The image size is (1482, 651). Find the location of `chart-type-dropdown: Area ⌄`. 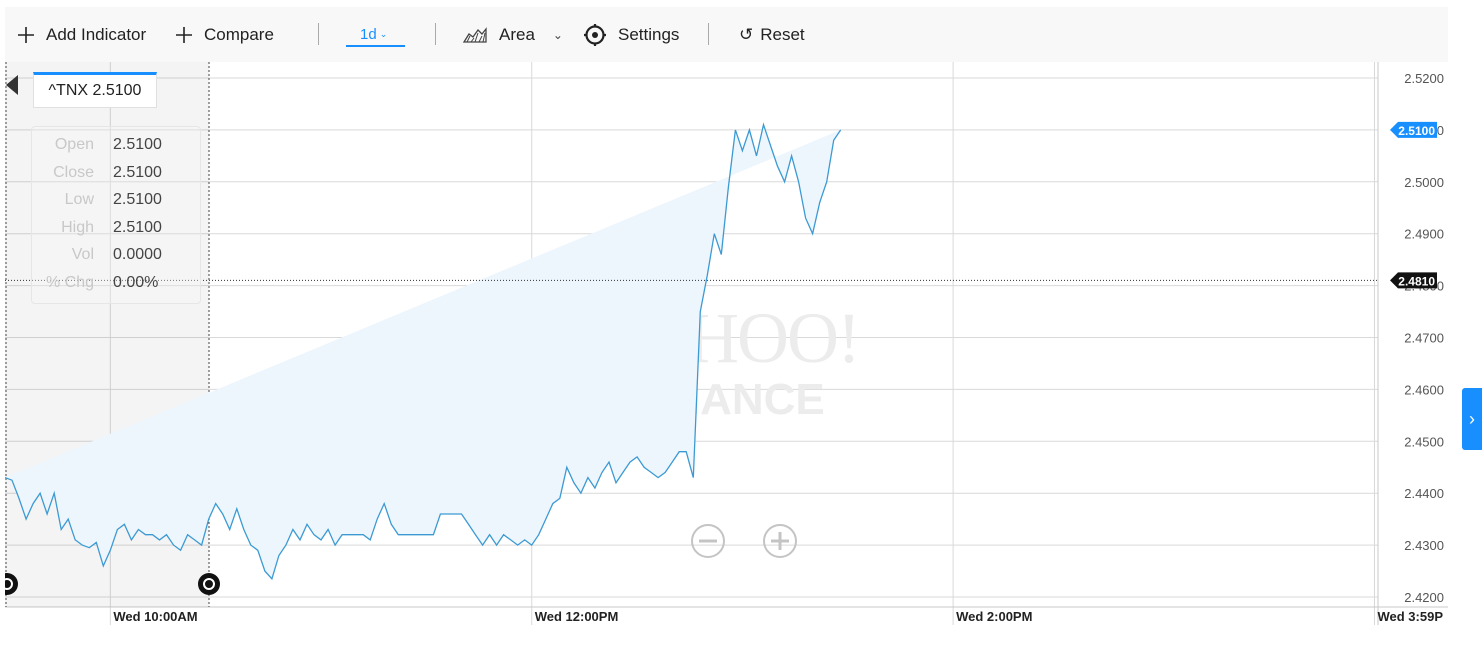

chart-type-dropdown: Area ⌄ is located at coordinates (513, 34).